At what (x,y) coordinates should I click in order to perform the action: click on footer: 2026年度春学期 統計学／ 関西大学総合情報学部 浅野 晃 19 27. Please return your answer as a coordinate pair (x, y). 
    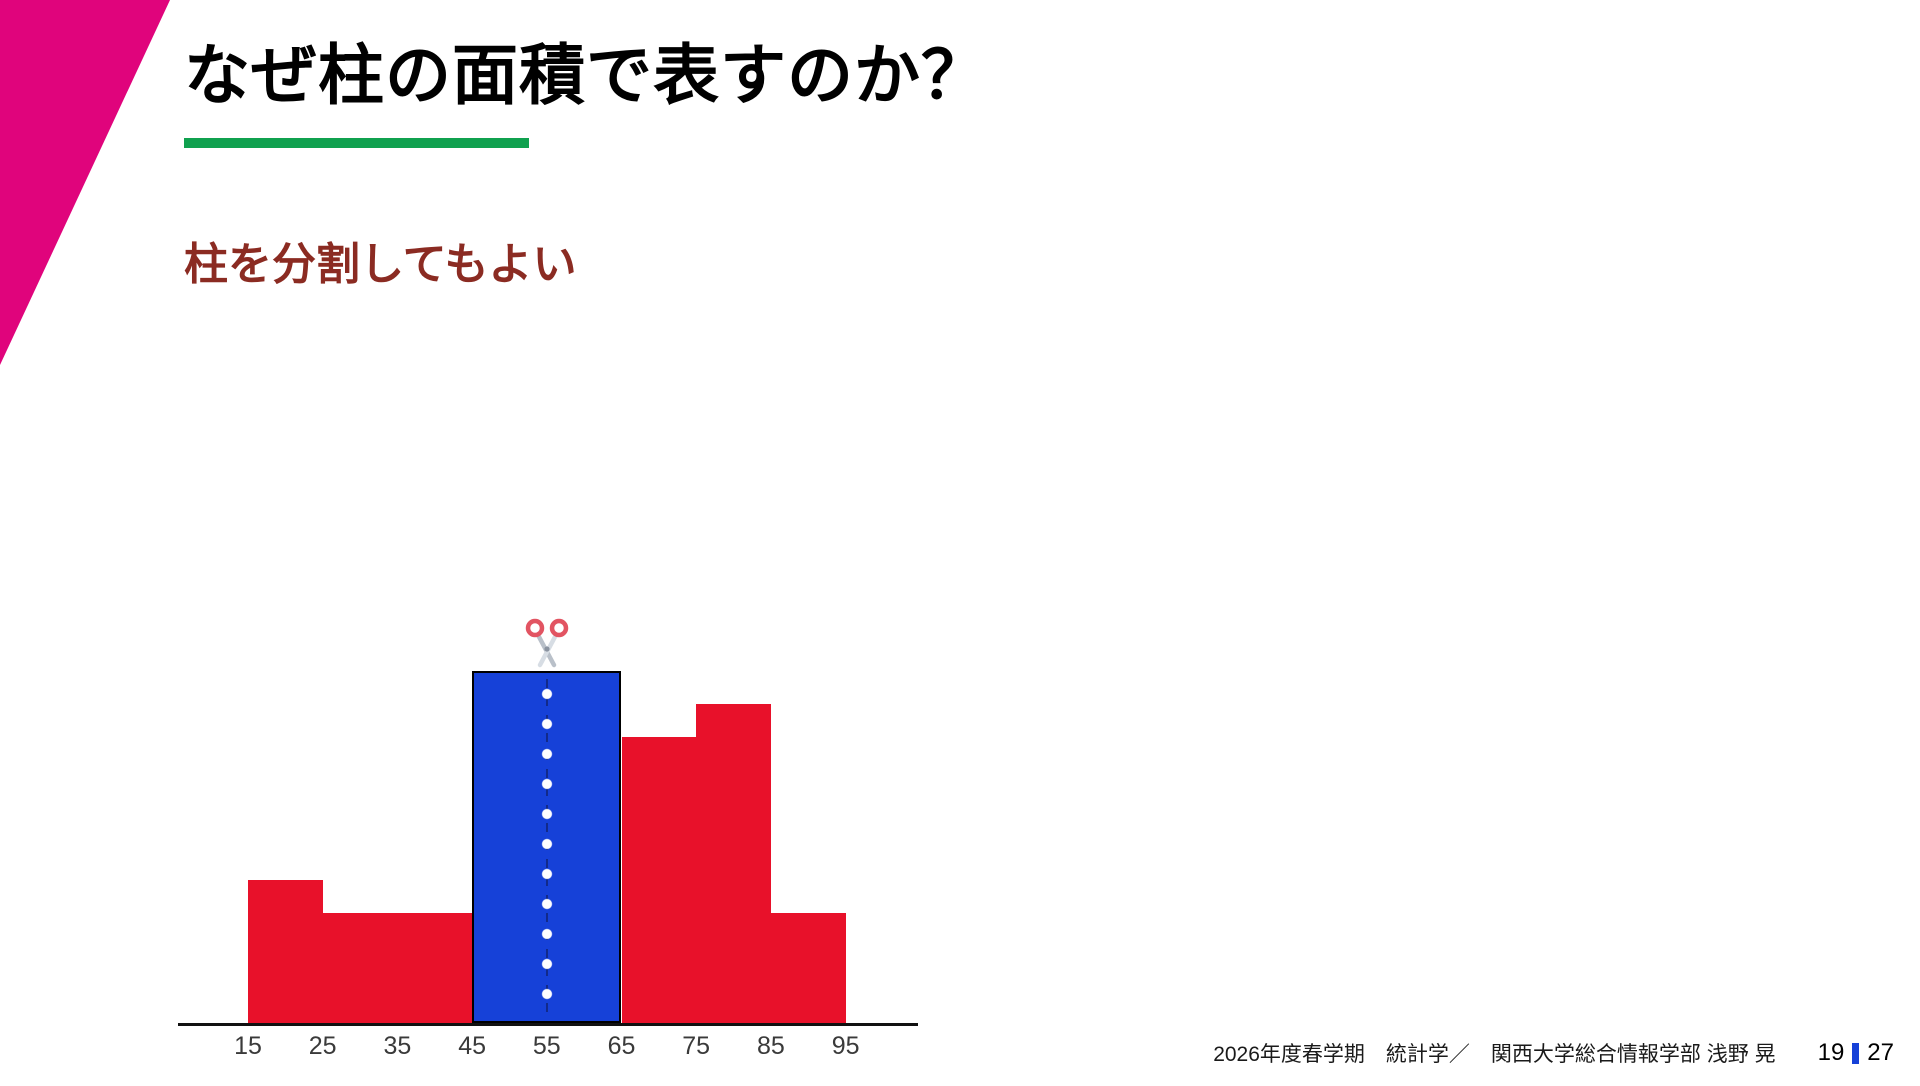
    Looking at the image, I should click on (1553, 1053).